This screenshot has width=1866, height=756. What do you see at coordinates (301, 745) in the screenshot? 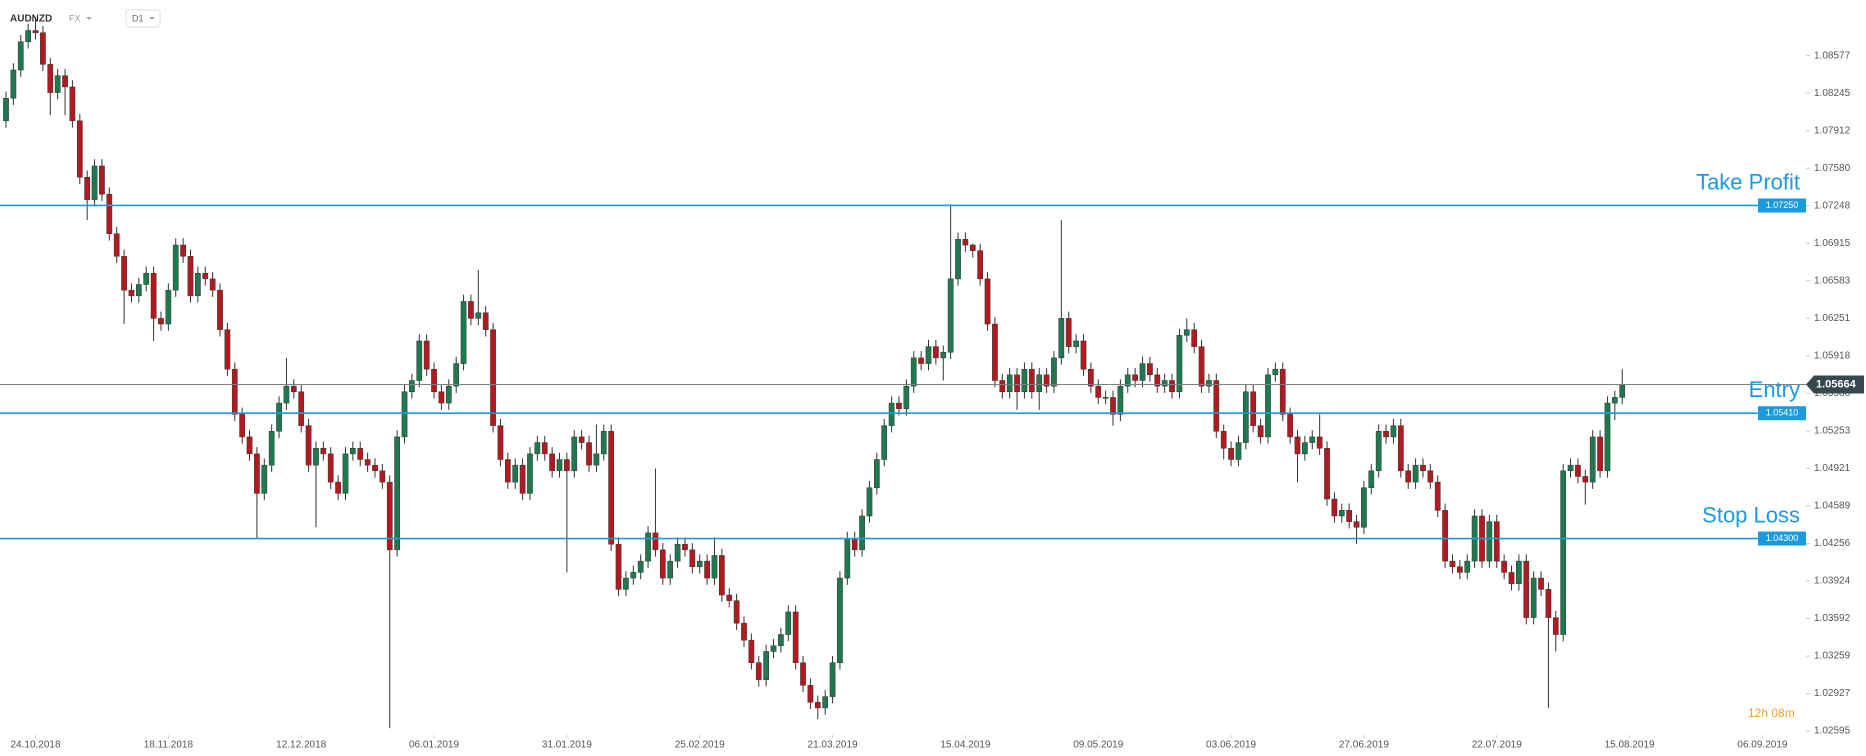
I see `x-tick-label: 12.12.2018` at bounding box center [301, 745].